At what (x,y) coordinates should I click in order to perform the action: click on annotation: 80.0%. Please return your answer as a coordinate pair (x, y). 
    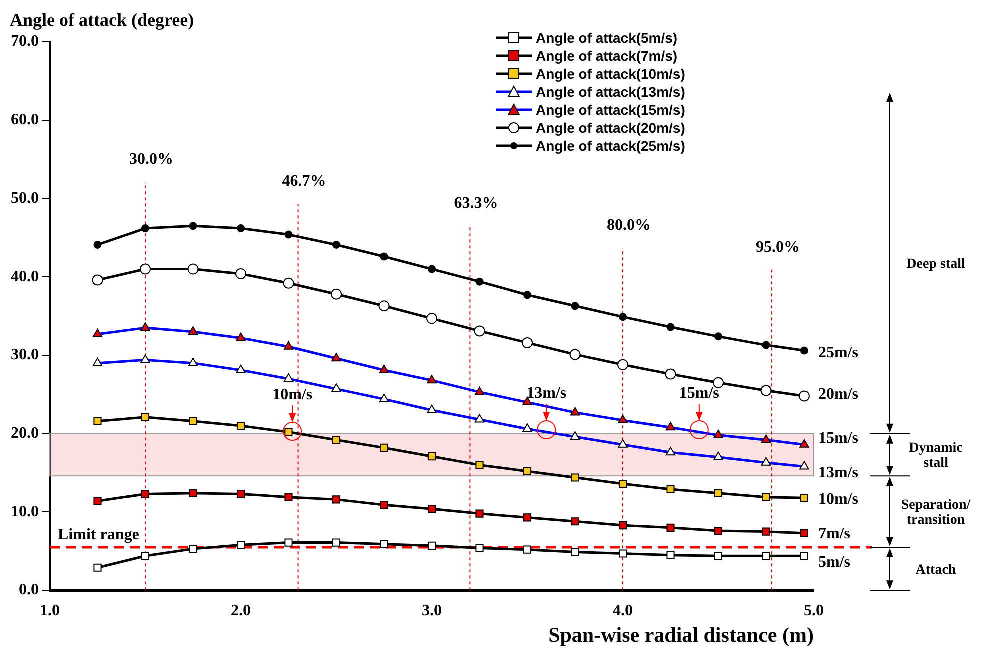
    Looking at the image, I should click on (629, 225).